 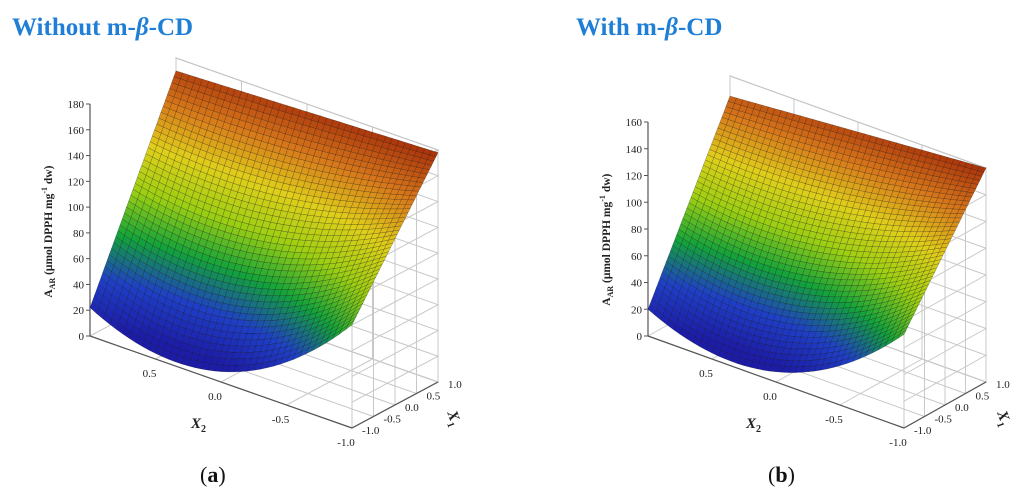 I want to click on x1-tick-labels: -1.0 -0.50.0 0.5 1.0, so click(x=412, y=408).